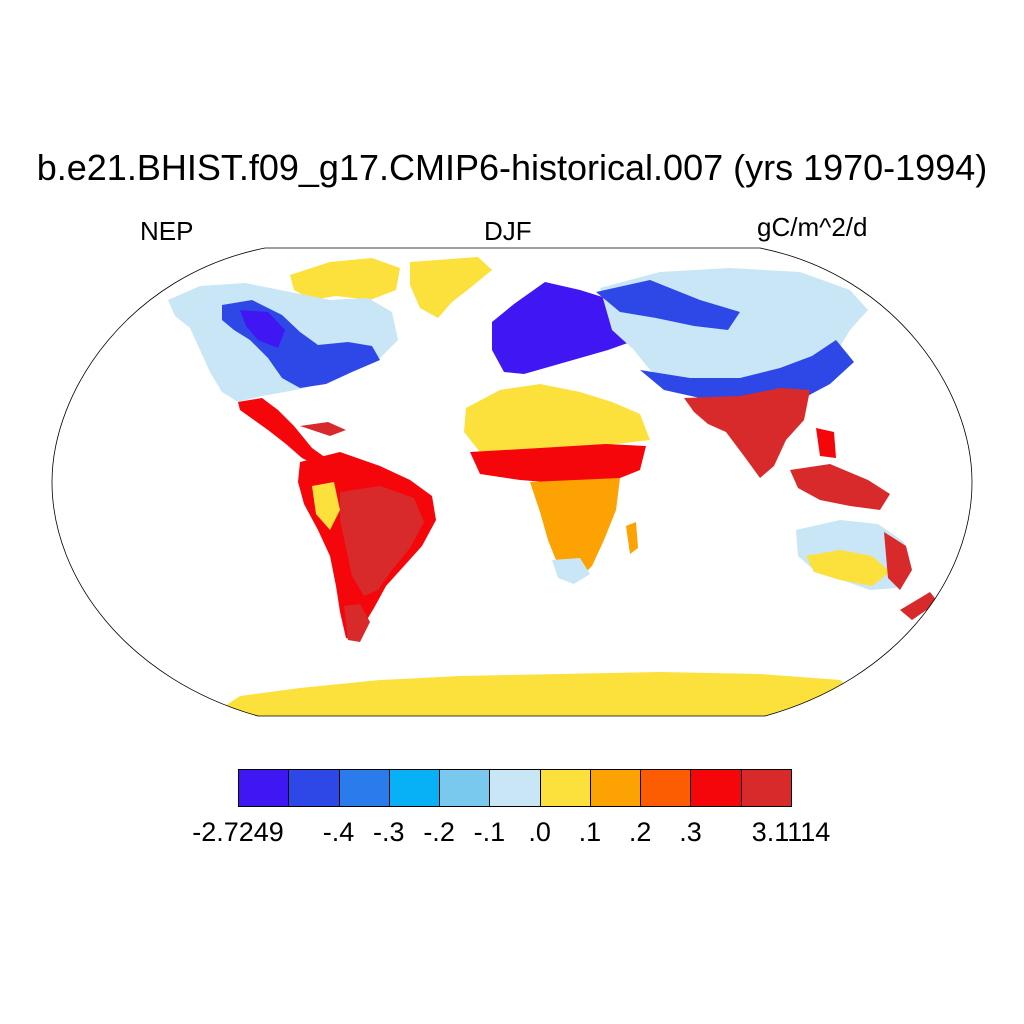 The height and width of the screenshot is (1024, 1024). I want to click on season-label: DJF, so click(508, 231).